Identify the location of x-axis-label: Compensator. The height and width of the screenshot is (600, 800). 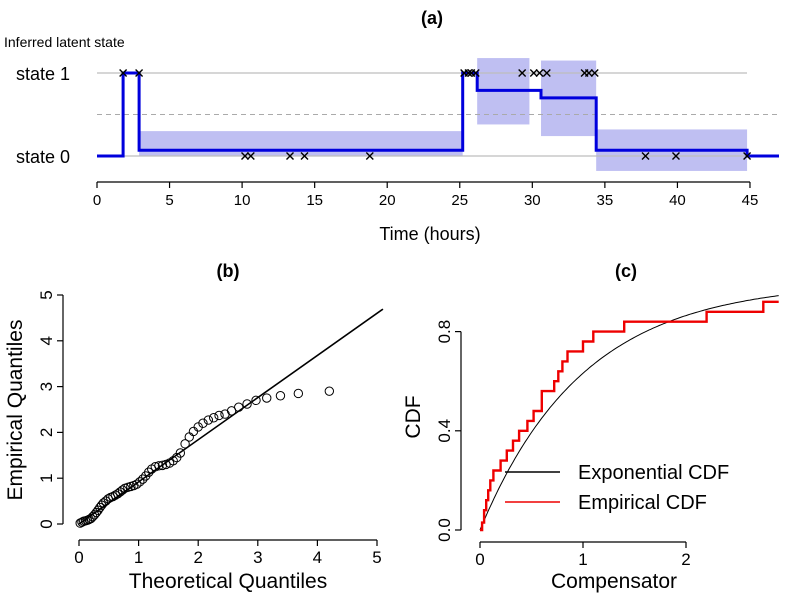
(614, 581).